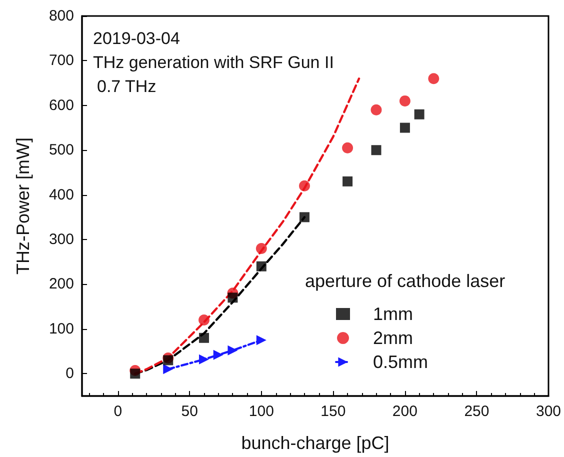 Image resolution: width=564 pixels, height=457 pixels. I want to click on y-tick-label: 500, so click(61, 150).